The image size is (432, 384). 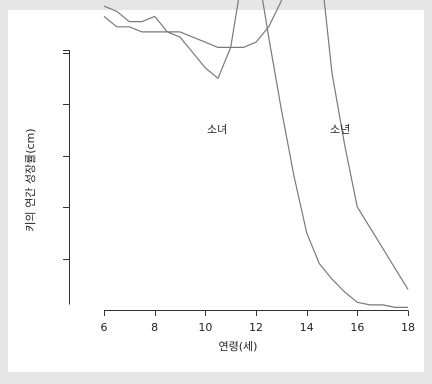 I want to click on x-tick-label-6: 6, so click(x=104, y=327).